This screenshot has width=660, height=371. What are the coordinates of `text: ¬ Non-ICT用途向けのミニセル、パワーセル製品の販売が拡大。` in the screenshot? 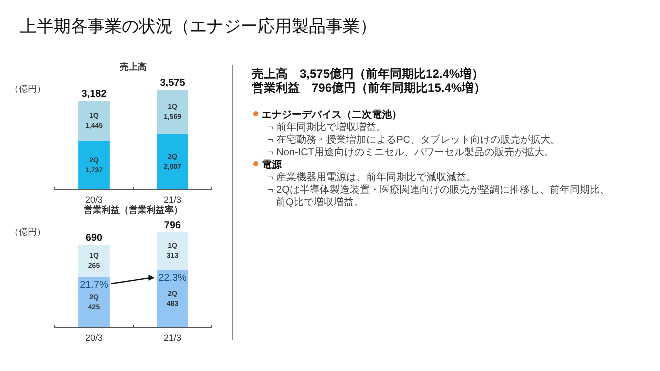 It's located at (411, 152).